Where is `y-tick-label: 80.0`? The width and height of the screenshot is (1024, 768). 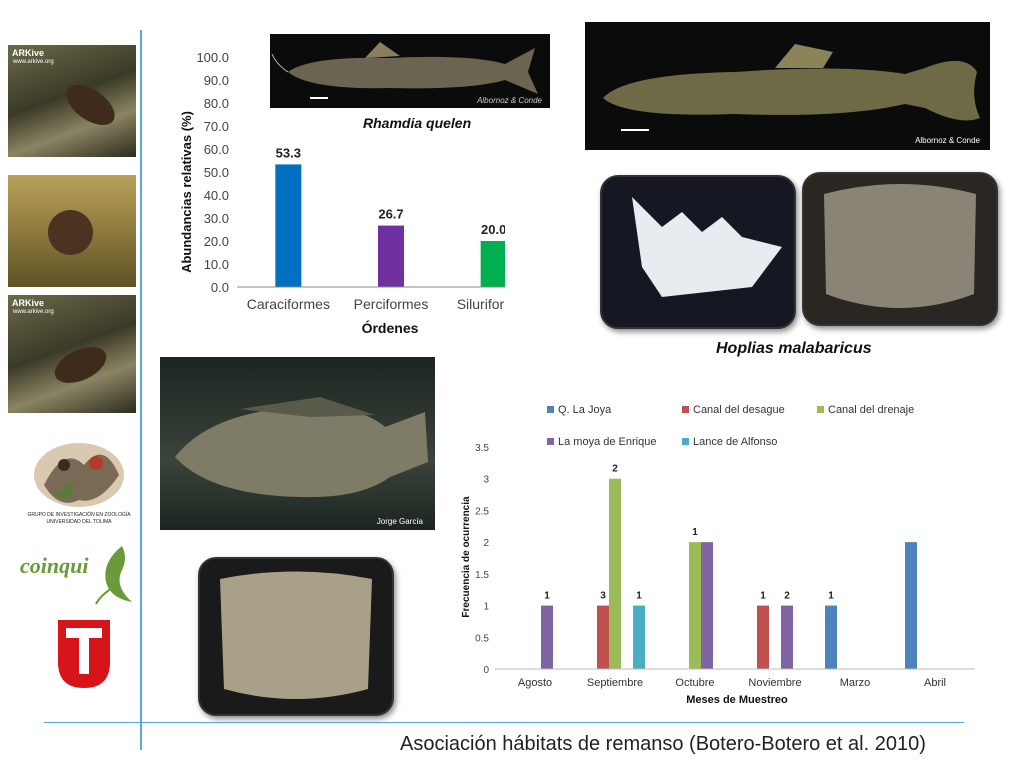
y-tick-label: 80.0 is located at coordinates (216, 103).